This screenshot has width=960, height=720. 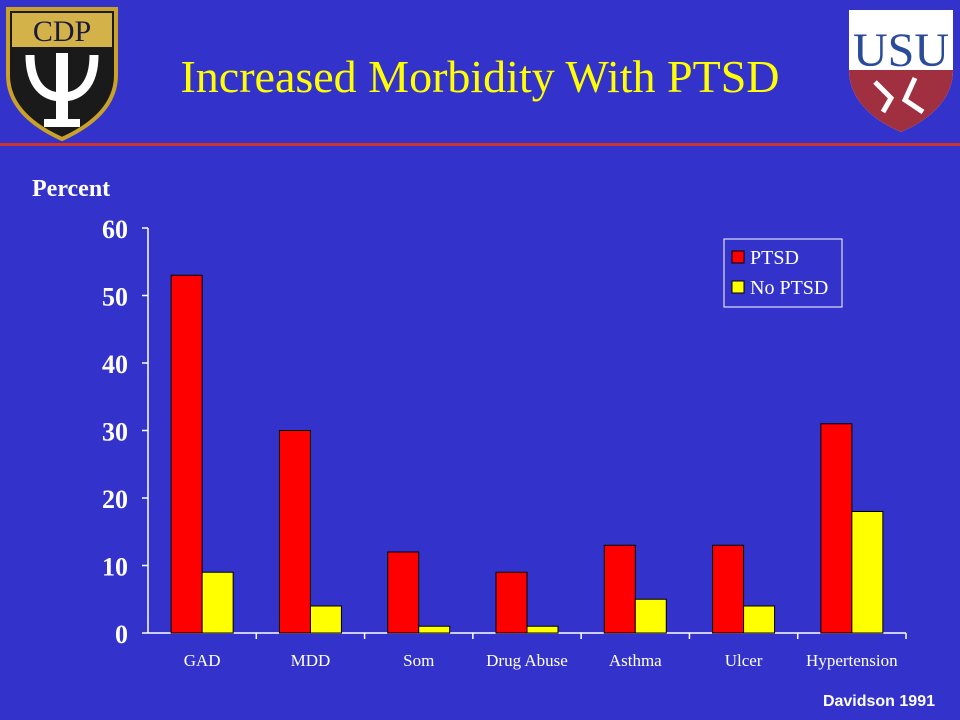 I want to click on x-tick-label: GAD, so click(x=202, y=660).